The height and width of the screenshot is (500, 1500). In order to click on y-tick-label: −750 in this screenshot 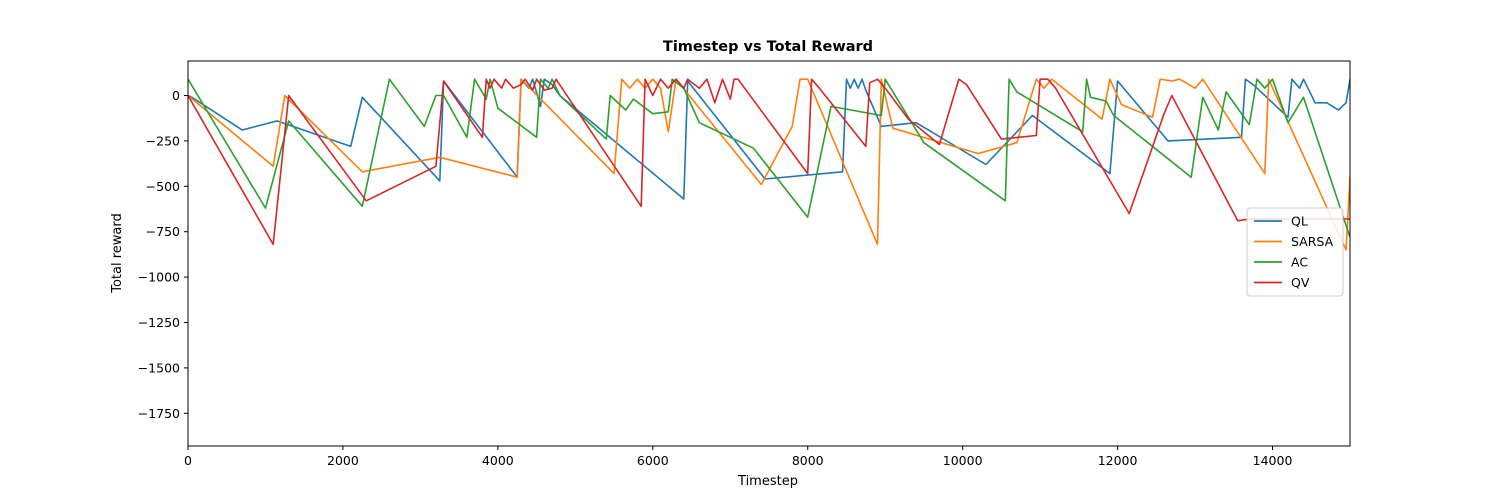, I will do `click(163, 231)`.